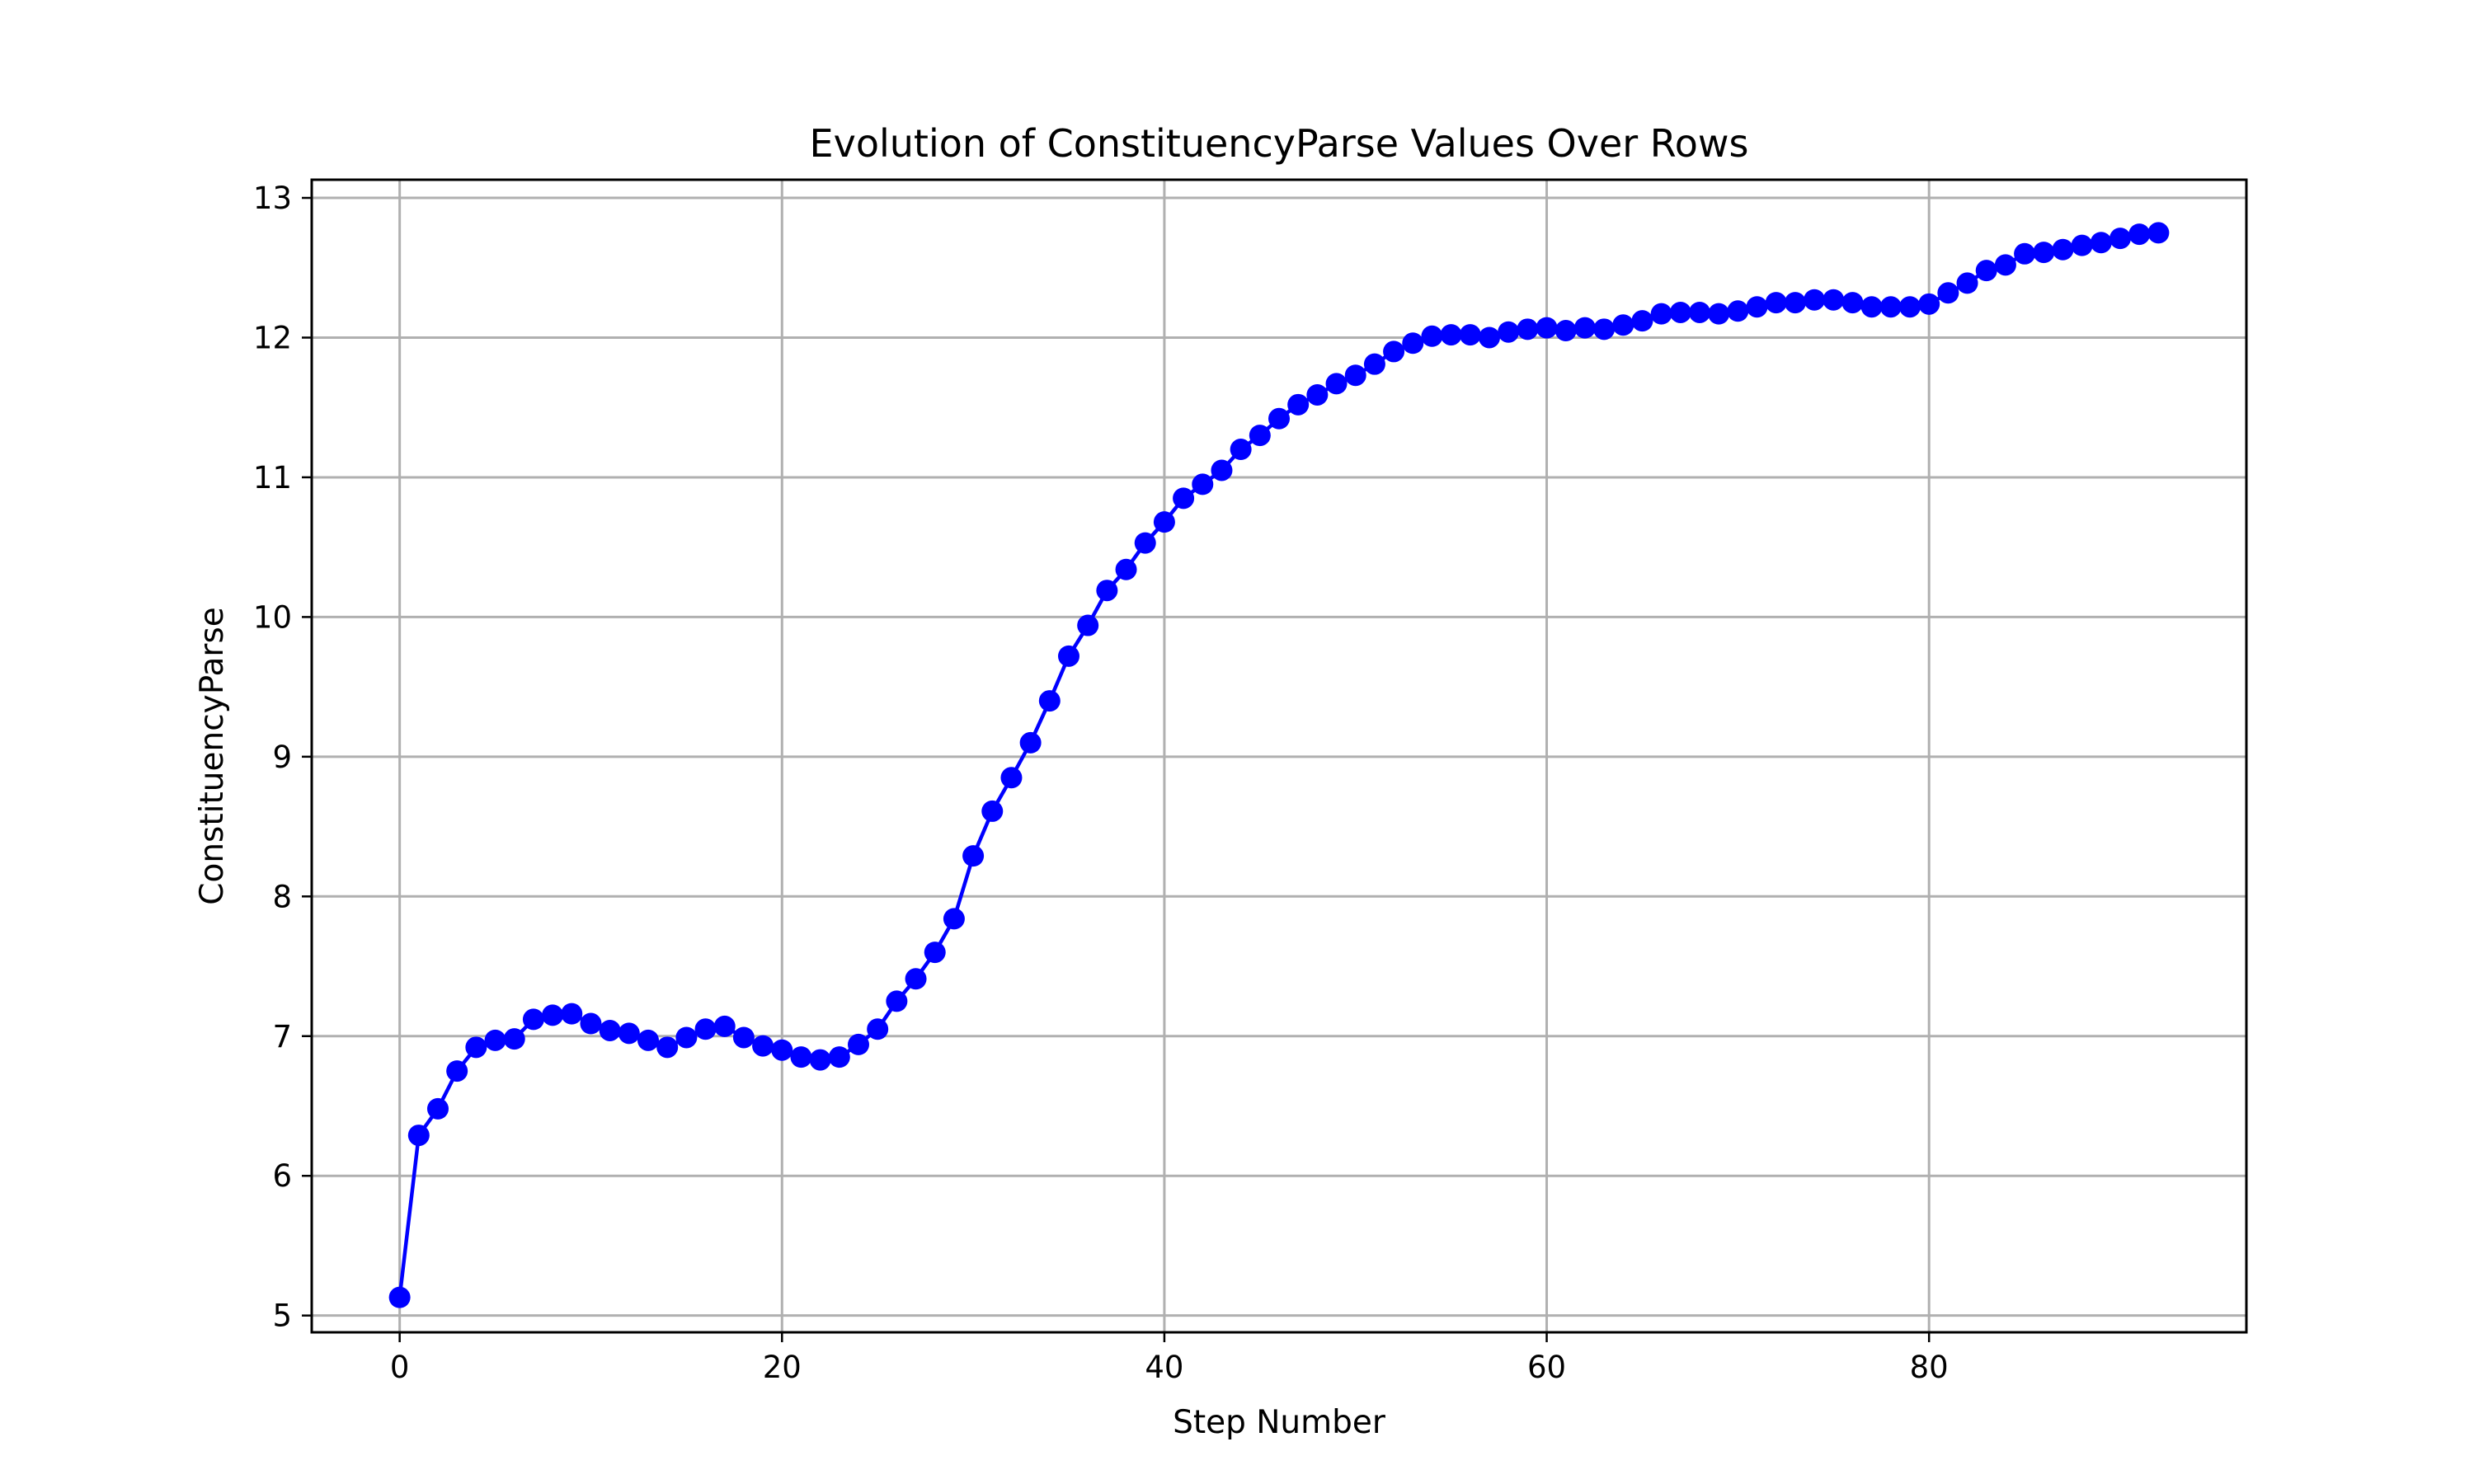  I want to click on y-tick-label: 7, so click(282, 1036).